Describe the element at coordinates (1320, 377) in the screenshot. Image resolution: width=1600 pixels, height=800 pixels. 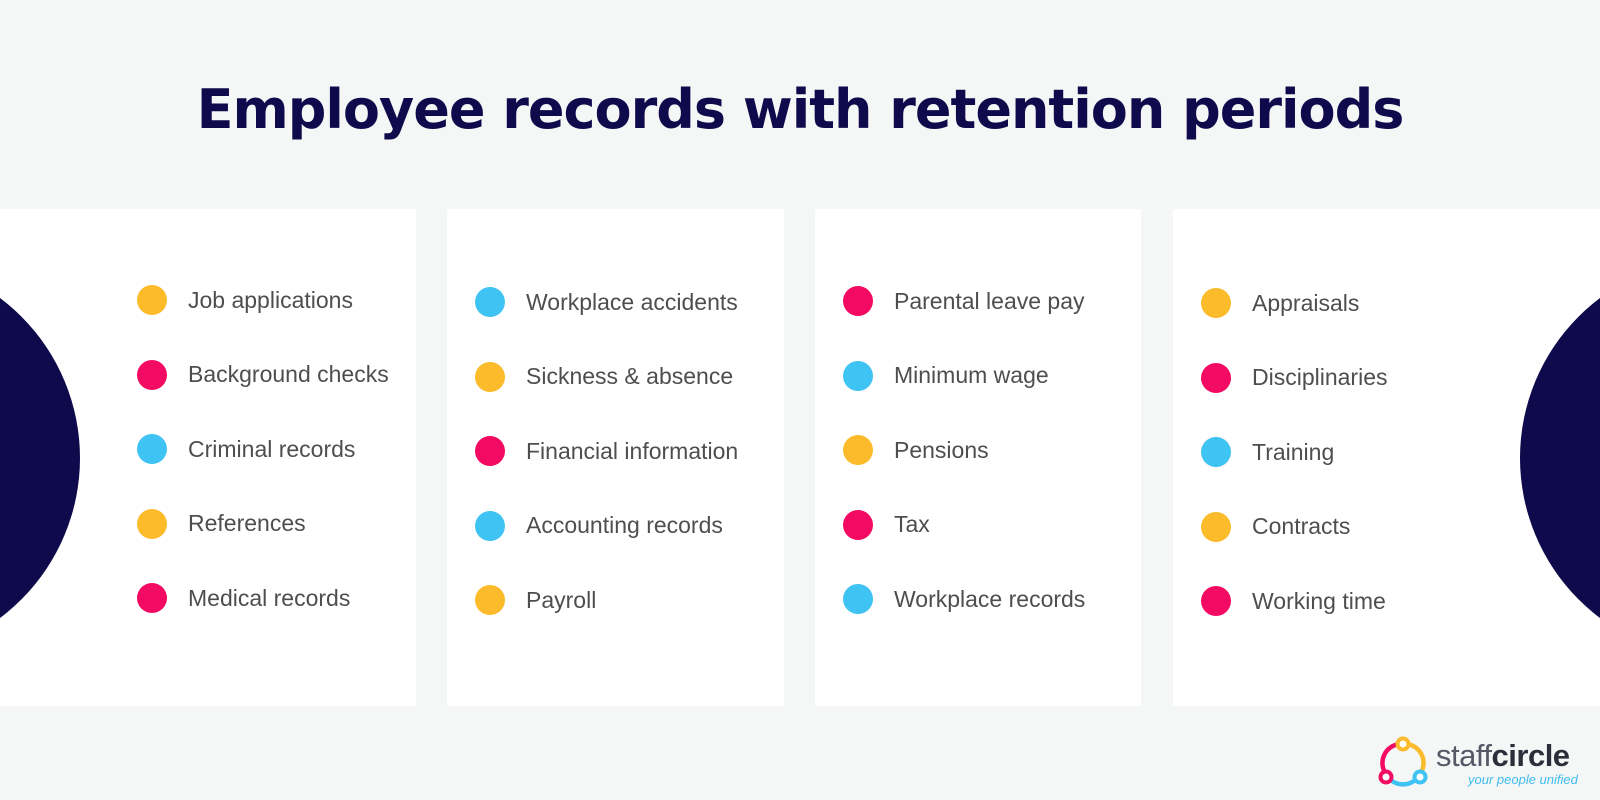
I see `item-label: Disciplinaries` at that location.